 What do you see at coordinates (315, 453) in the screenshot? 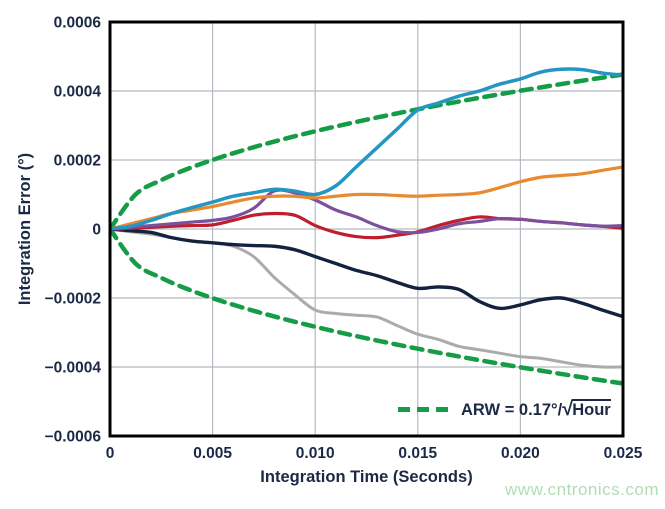
I see `svg-text: 0.010` at bounding box center [315, 453].